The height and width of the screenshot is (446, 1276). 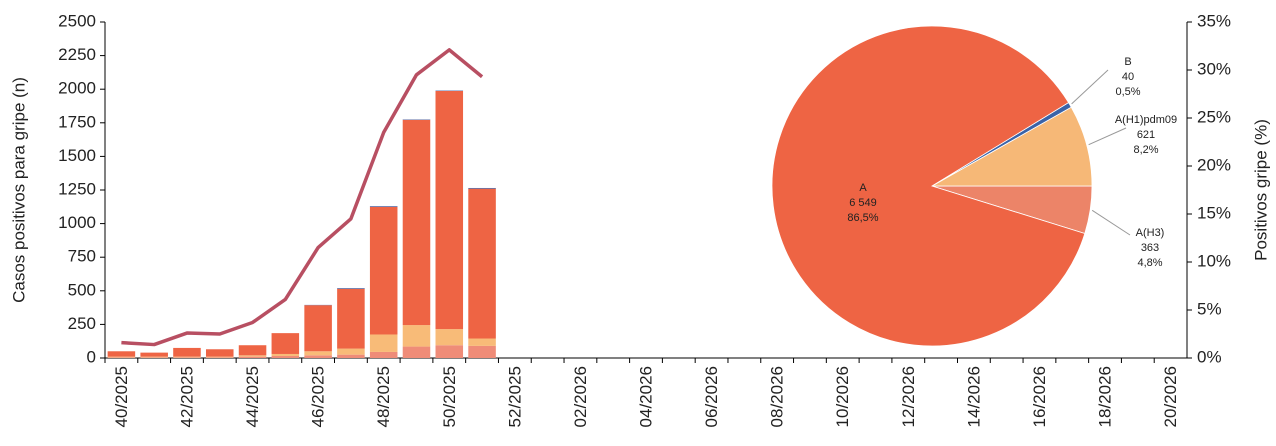 What do you see at coordinates (252, 396) in the screenshot?
I see `x-tick-label: 44/2025` at bounding box center [252, 396].